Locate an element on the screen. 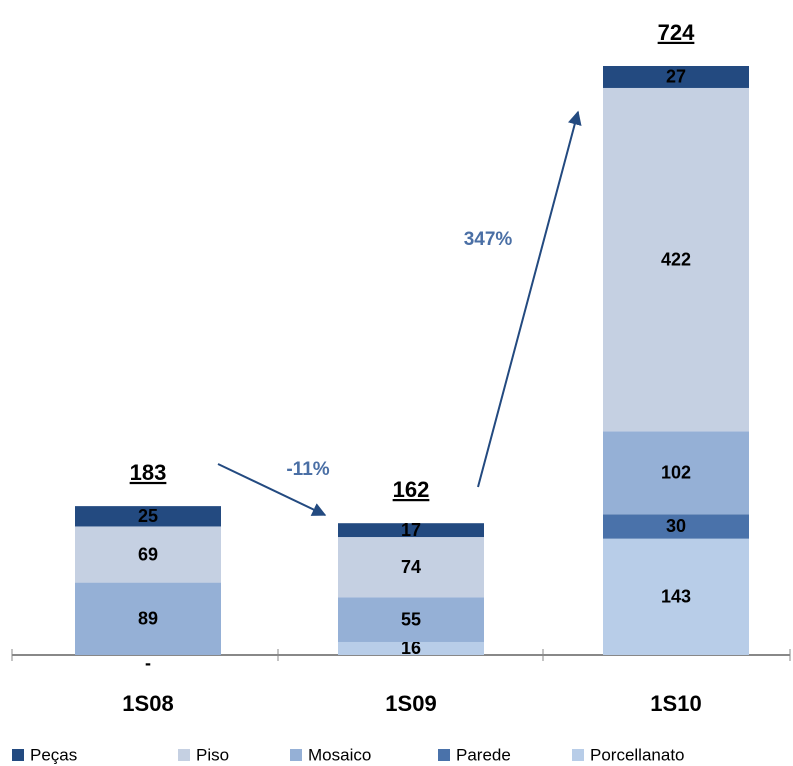 This screenshot has height=766, width=793. data-label: 89 is located at coordinates (148, 619).